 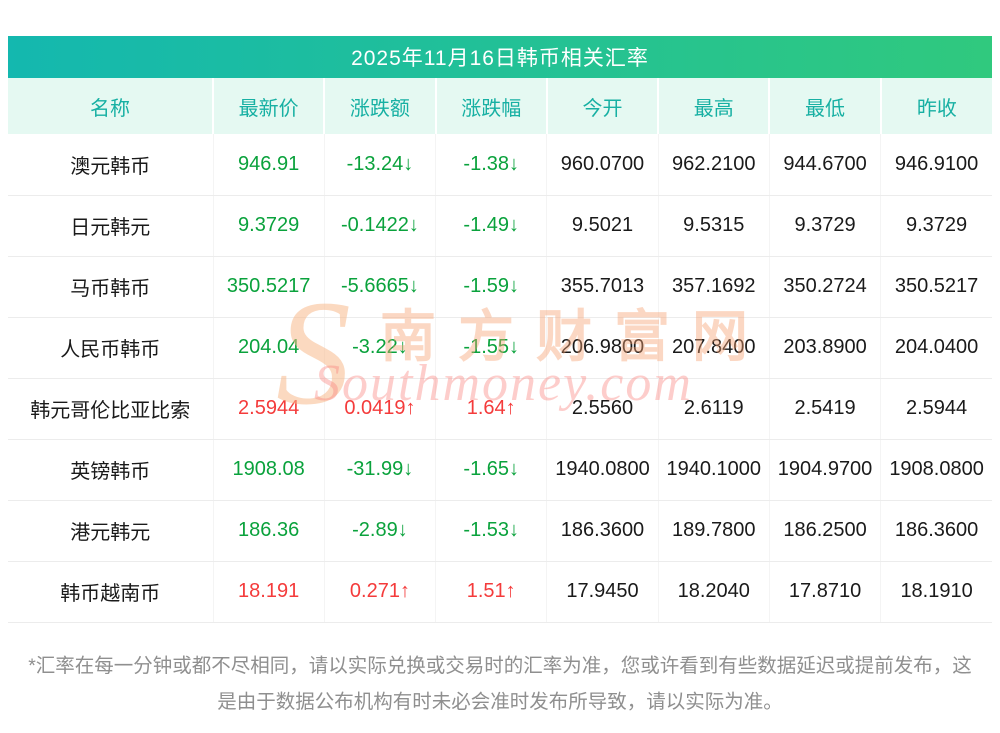 What do you see at coordinates (602, 409) in the screenshot?
I see `rate-value: 2.5560` at bounding box center [602, 409].